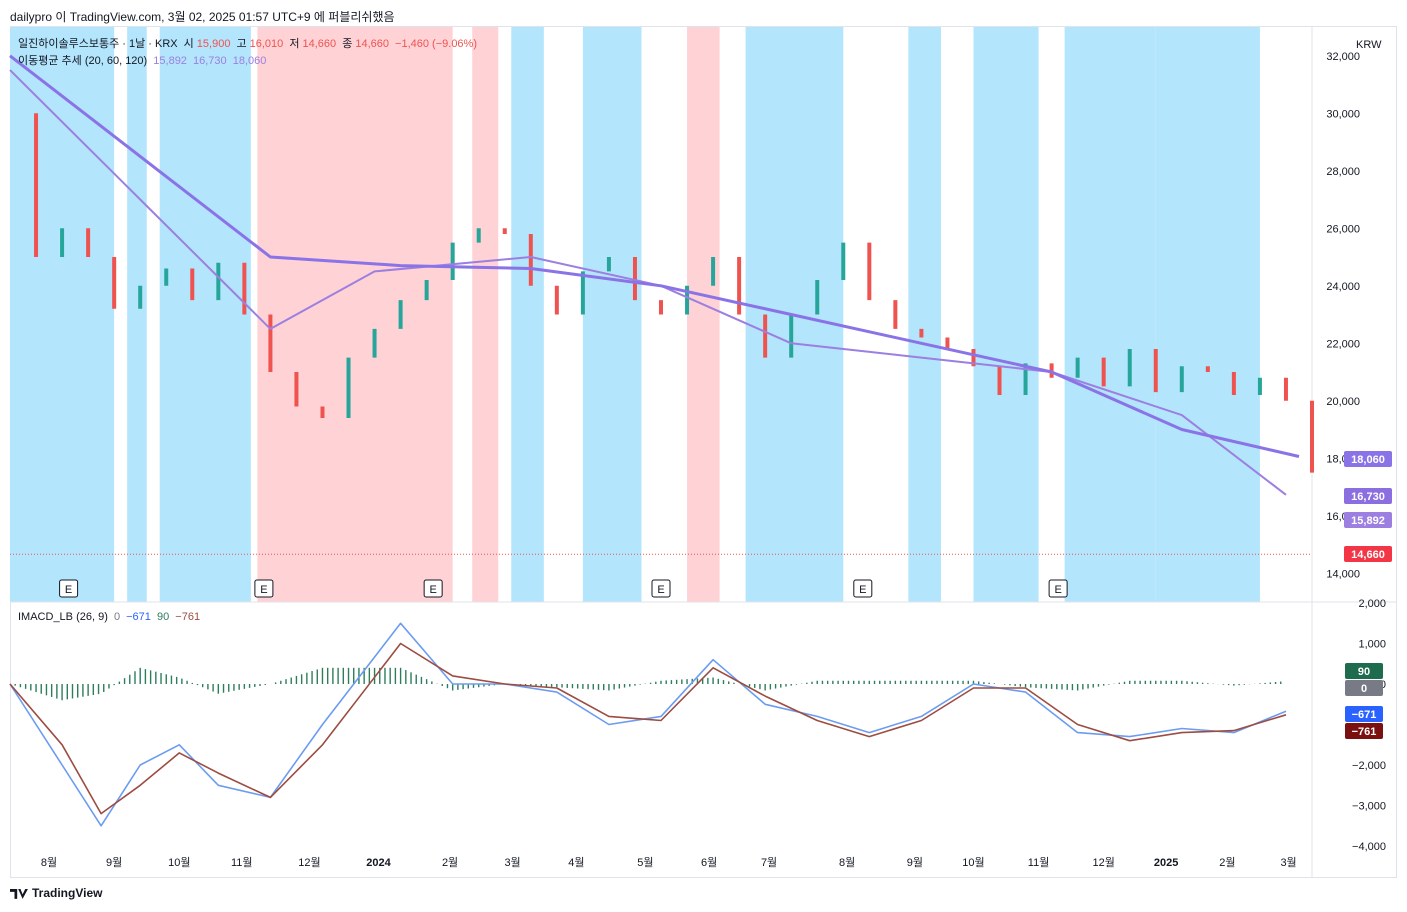 This screenshot has width=1407, height=912. Describe the element at coordinates (110, 617) in the screenshot. I see `macd-legend: IMACD_LB (26, 9) 0 −671 90 −761` at that location.